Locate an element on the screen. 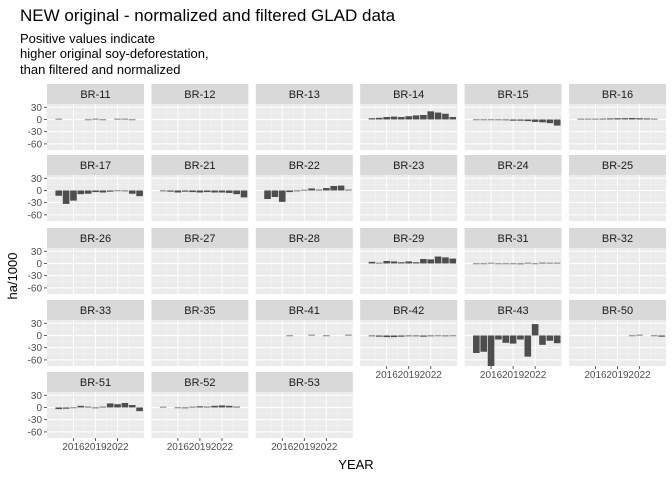  facet-panel-br-29: BR-29 is located at coordinates (409, 261).